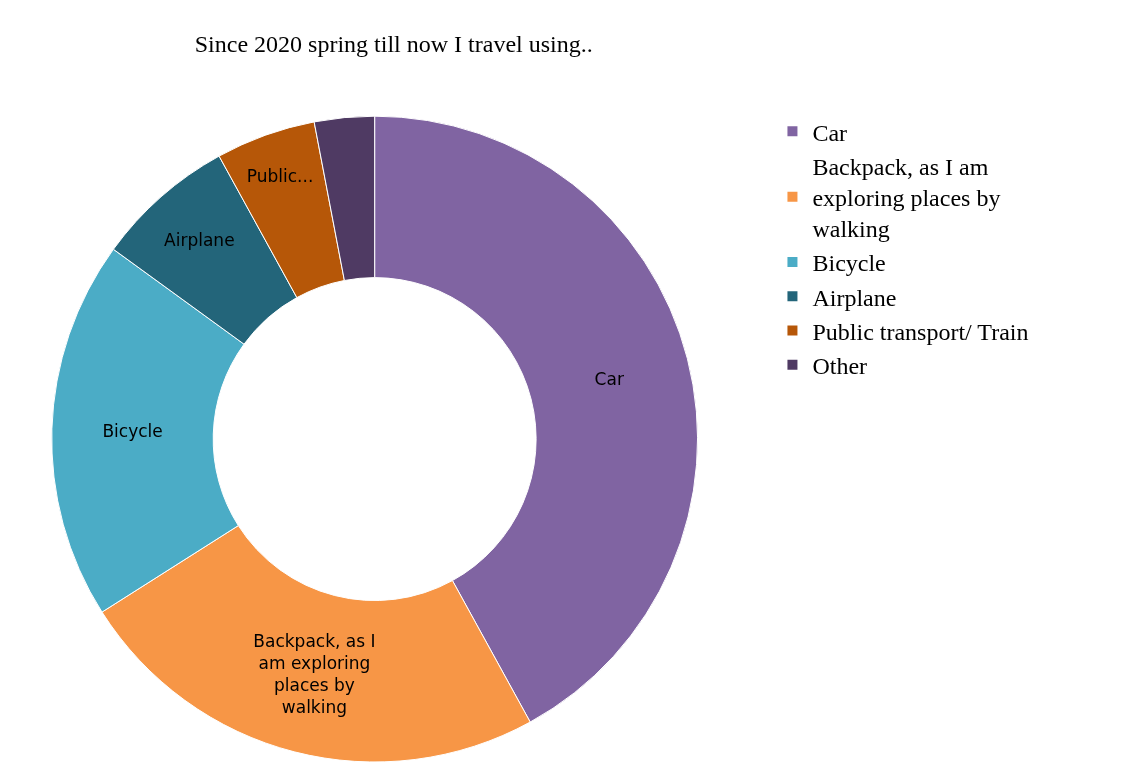 The image size is (1125, 772). Describe the element at coordinates (849, 263) in the screenshot. I see `legend-label: Bicycle` at that location.